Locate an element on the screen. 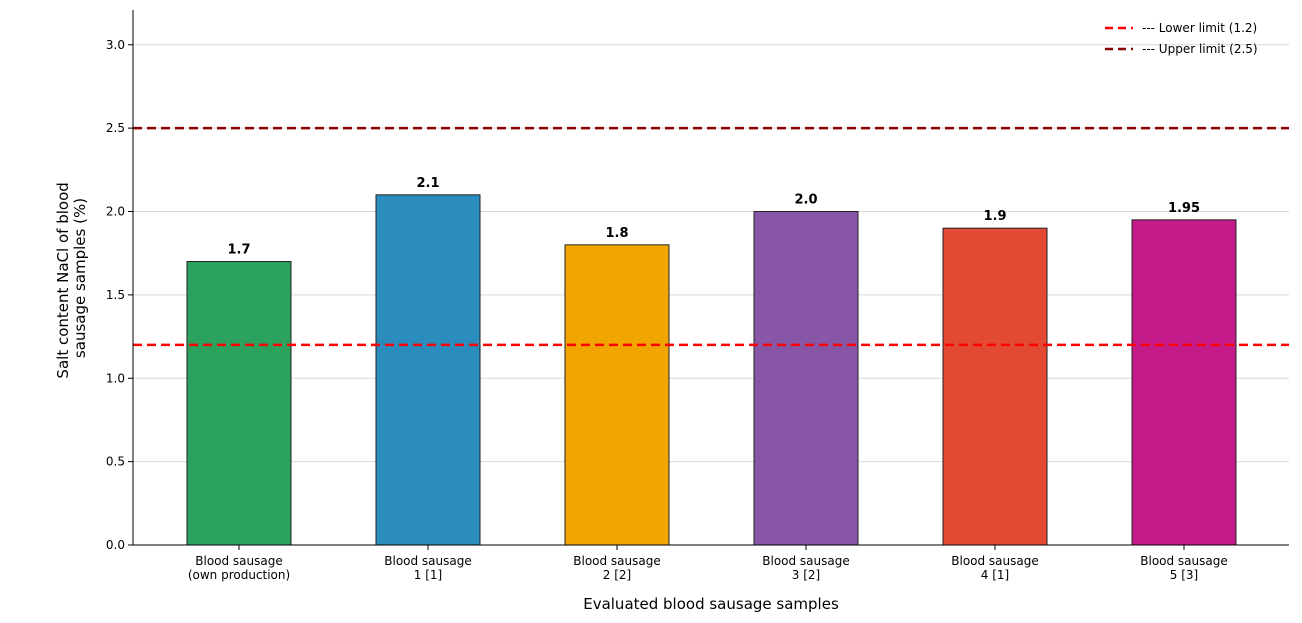  x-tick-label-line: 3 [2] is located at coordinates (806, 575).